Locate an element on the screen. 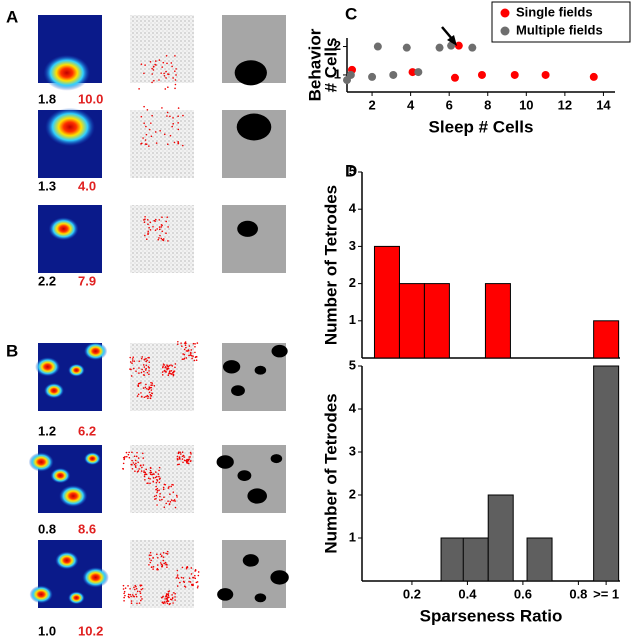  x-tick-label: 0.8 is located at coordinates (578, 593).